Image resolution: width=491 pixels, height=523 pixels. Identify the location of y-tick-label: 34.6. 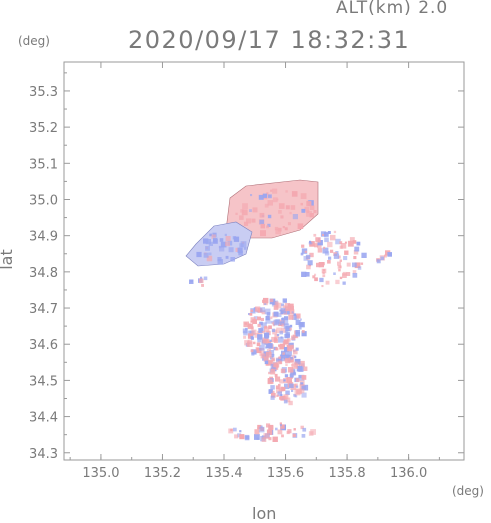
(43, 345).